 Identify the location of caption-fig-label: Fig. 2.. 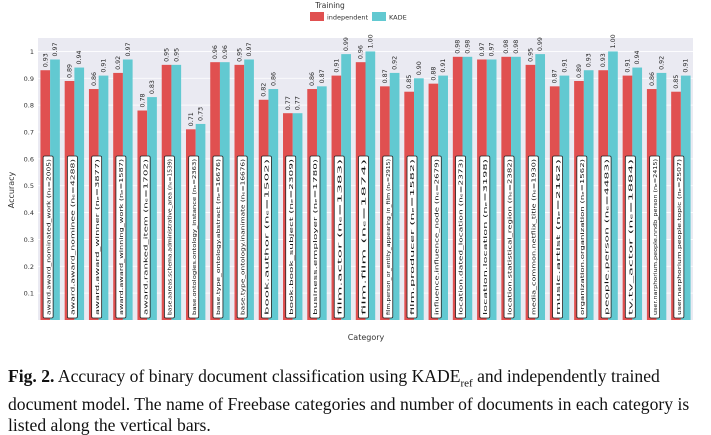
(31, 376).